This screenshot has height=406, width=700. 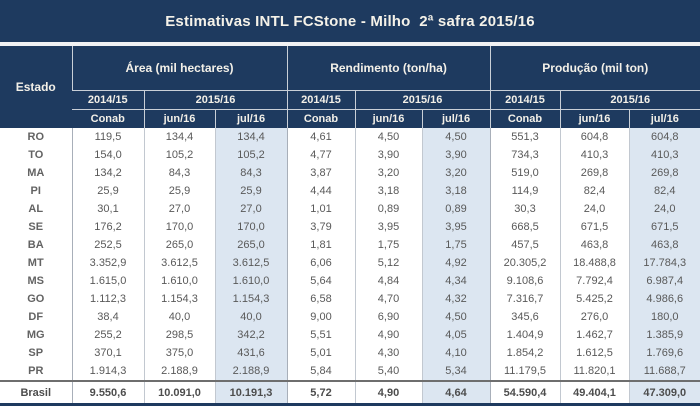 What do you see at coordinates (525, 245) in the screenshot?
I see `value-cell: 457,5` at bounding box center [525, 245].